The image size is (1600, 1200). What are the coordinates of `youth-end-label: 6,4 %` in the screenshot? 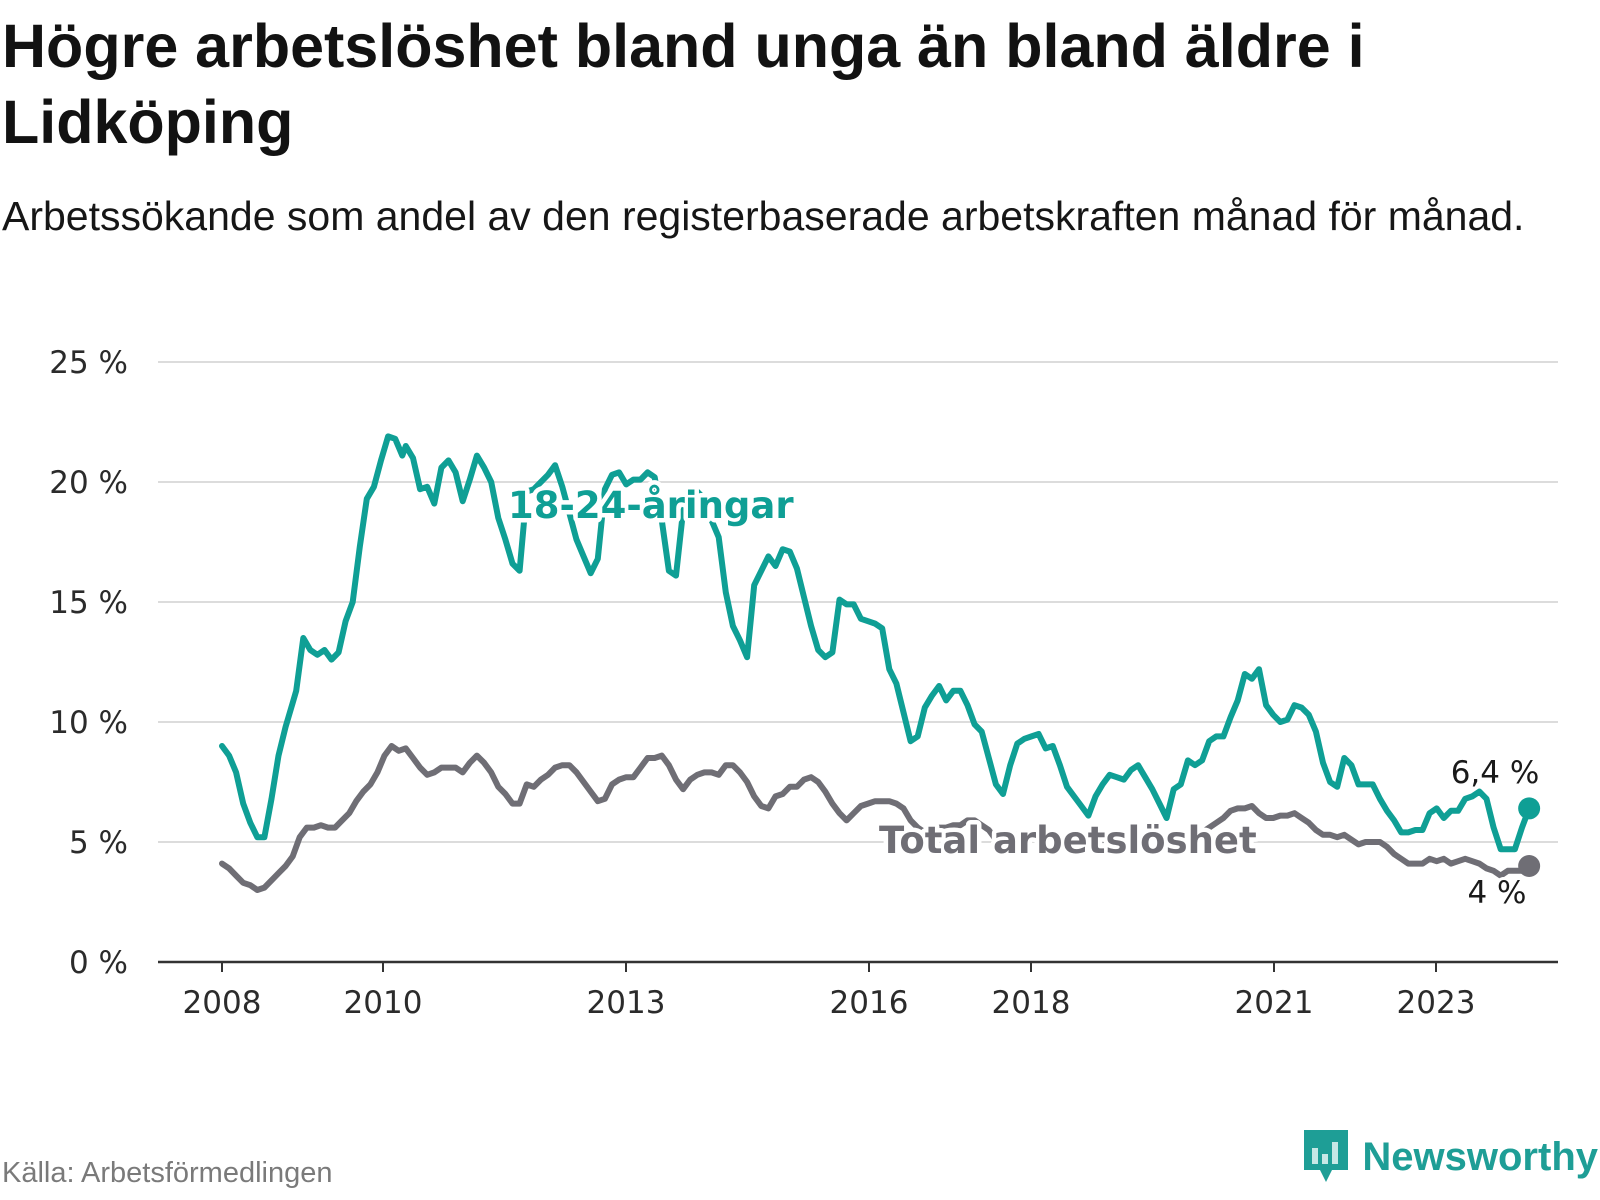 It's located at (1495, 773).